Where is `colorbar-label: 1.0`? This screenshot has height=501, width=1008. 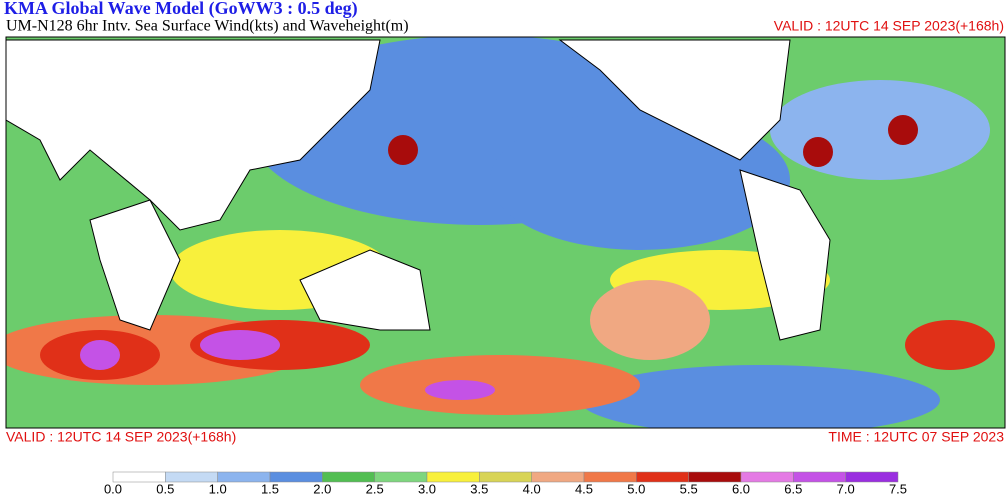
colorbar-label: 1.0 is located at coordinates (218, 488).